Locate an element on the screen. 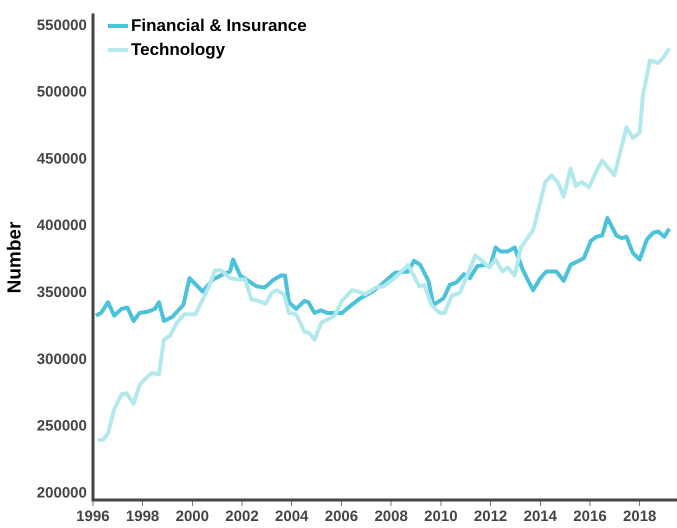  x-tick-label: 1996 is located at coordinates (93, 517).